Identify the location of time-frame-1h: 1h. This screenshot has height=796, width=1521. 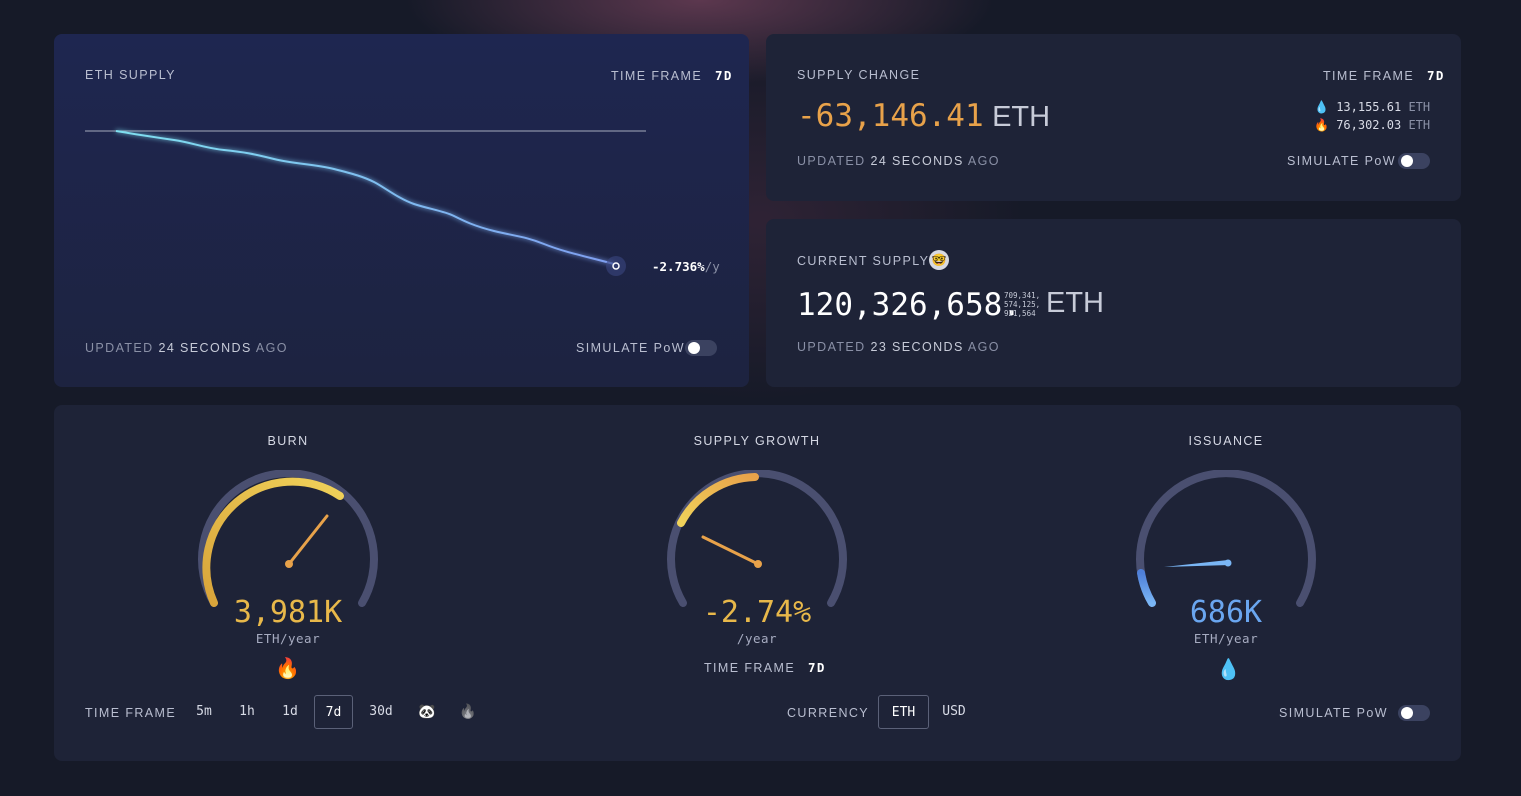
(247, 711).